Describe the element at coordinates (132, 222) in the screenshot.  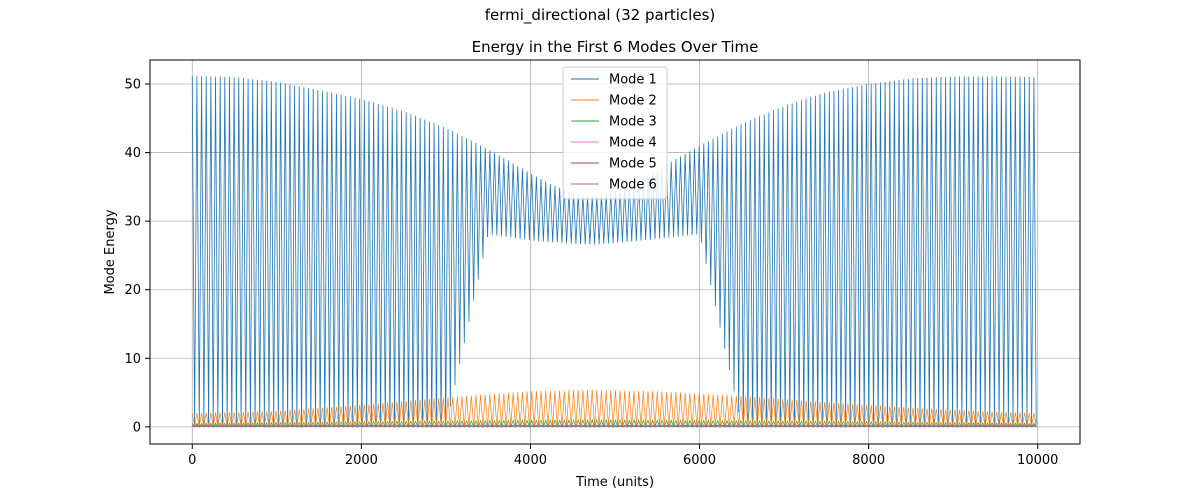
I see `y-tick-label: 30` at that location.